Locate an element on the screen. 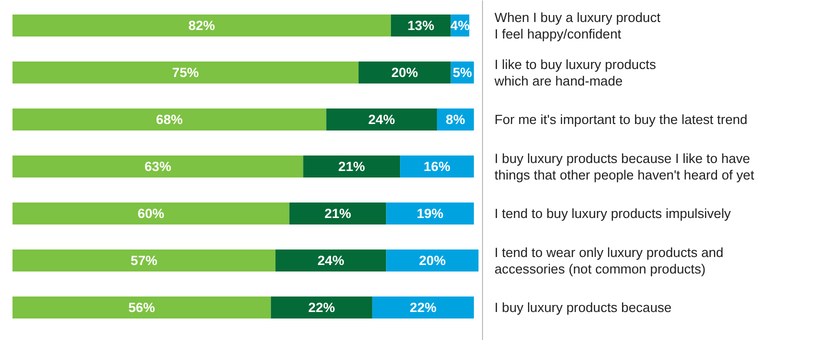  y-tick-label: I like to buy luxury products which are hand-made is located at coordinates (575, 72).